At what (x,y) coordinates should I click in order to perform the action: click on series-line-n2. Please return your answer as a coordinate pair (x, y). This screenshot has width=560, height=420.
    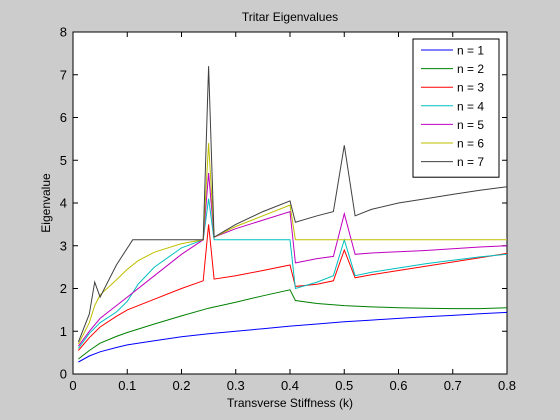
    Looking at the image, I should click on (293, 324).